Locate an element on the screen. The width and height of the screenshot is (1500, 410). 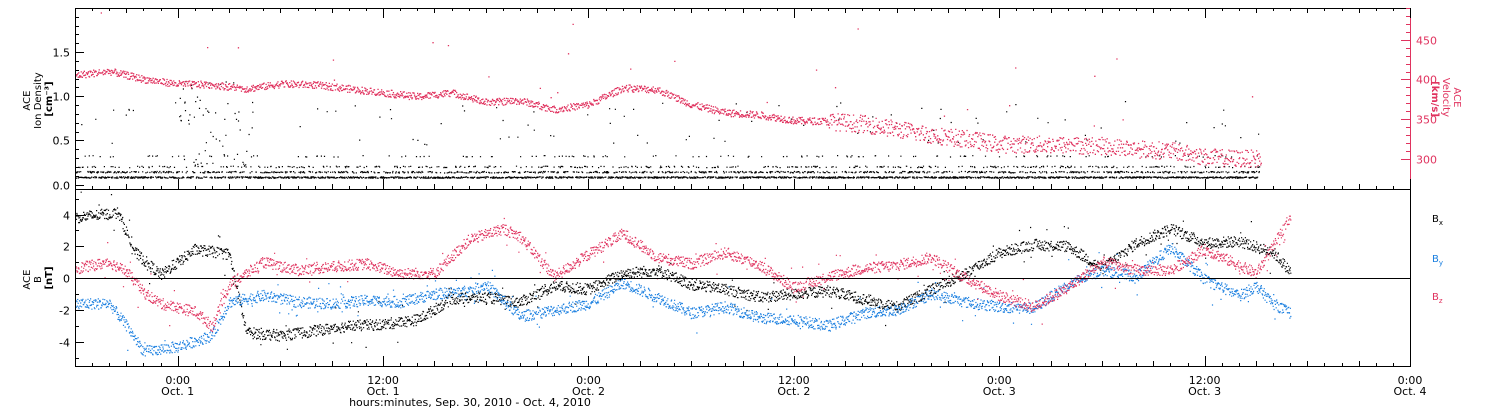
legend: Bx By Bz is located at coordinates (1437, 259).